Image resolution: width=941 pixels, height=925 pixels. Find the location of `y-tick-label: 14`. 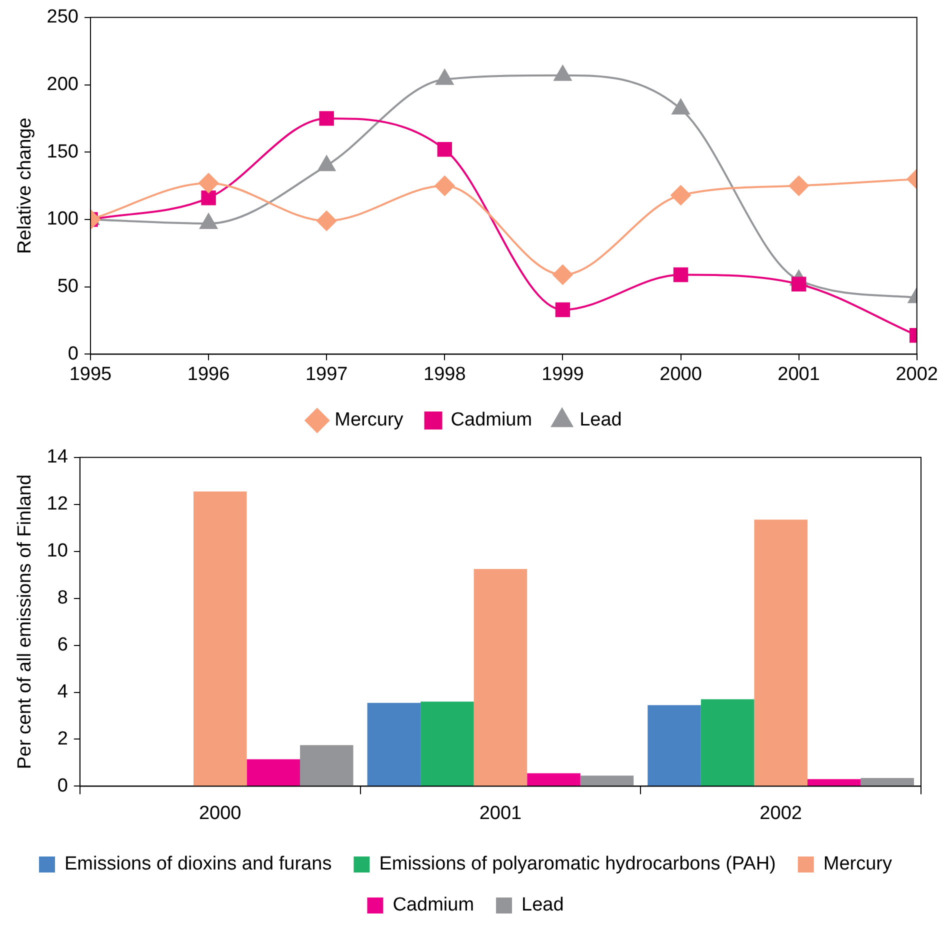

y-tick-label: 14 is located at coordinates (57, 457).